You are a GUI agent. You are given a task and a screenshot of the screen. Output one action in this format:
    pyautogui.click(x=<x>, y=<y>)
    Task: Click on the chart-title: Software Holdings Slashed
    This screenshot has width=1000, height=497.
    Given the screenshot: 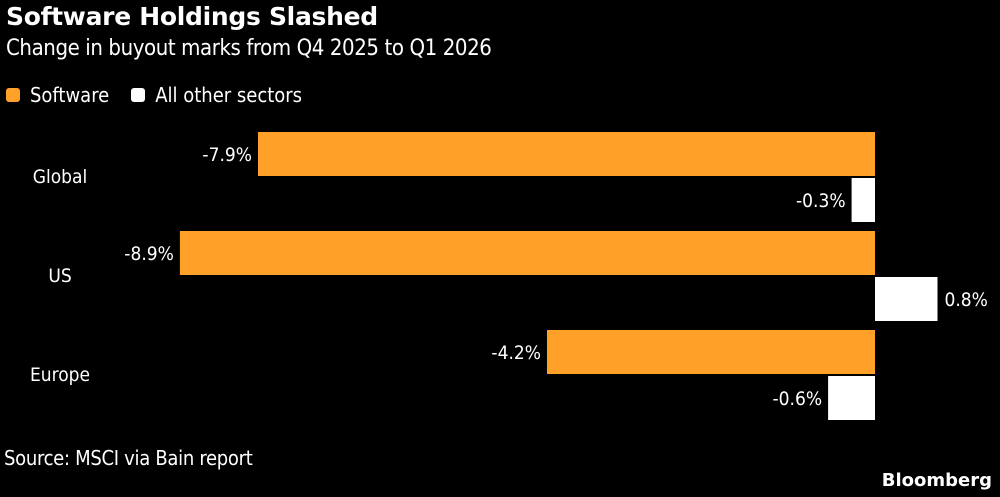 What is the action you would take?
    pyautogui.click(x=192, y=16)
    